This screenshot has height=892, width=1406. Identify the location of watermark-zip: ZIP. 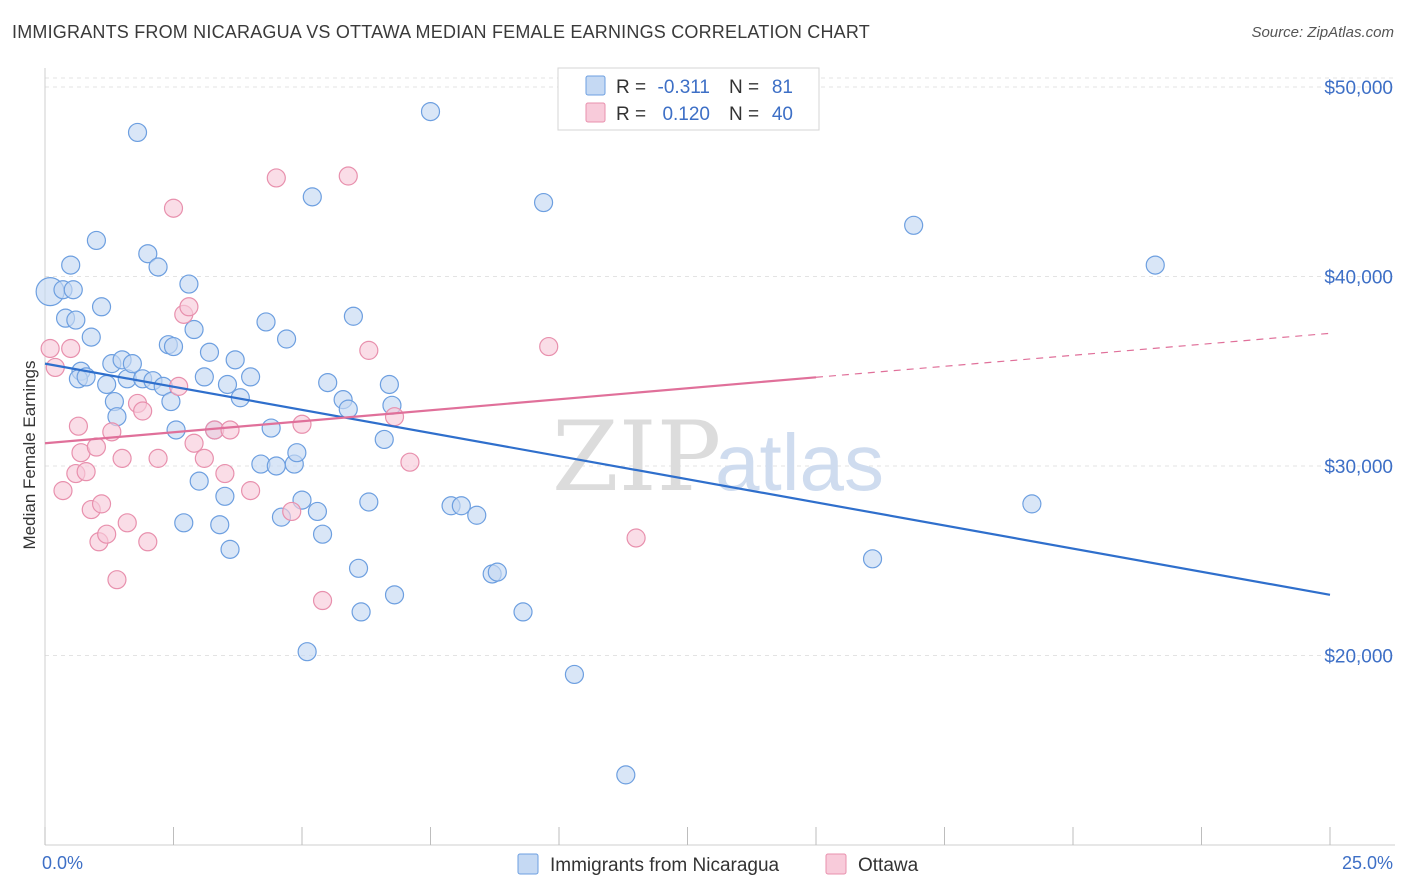
(636, 457).